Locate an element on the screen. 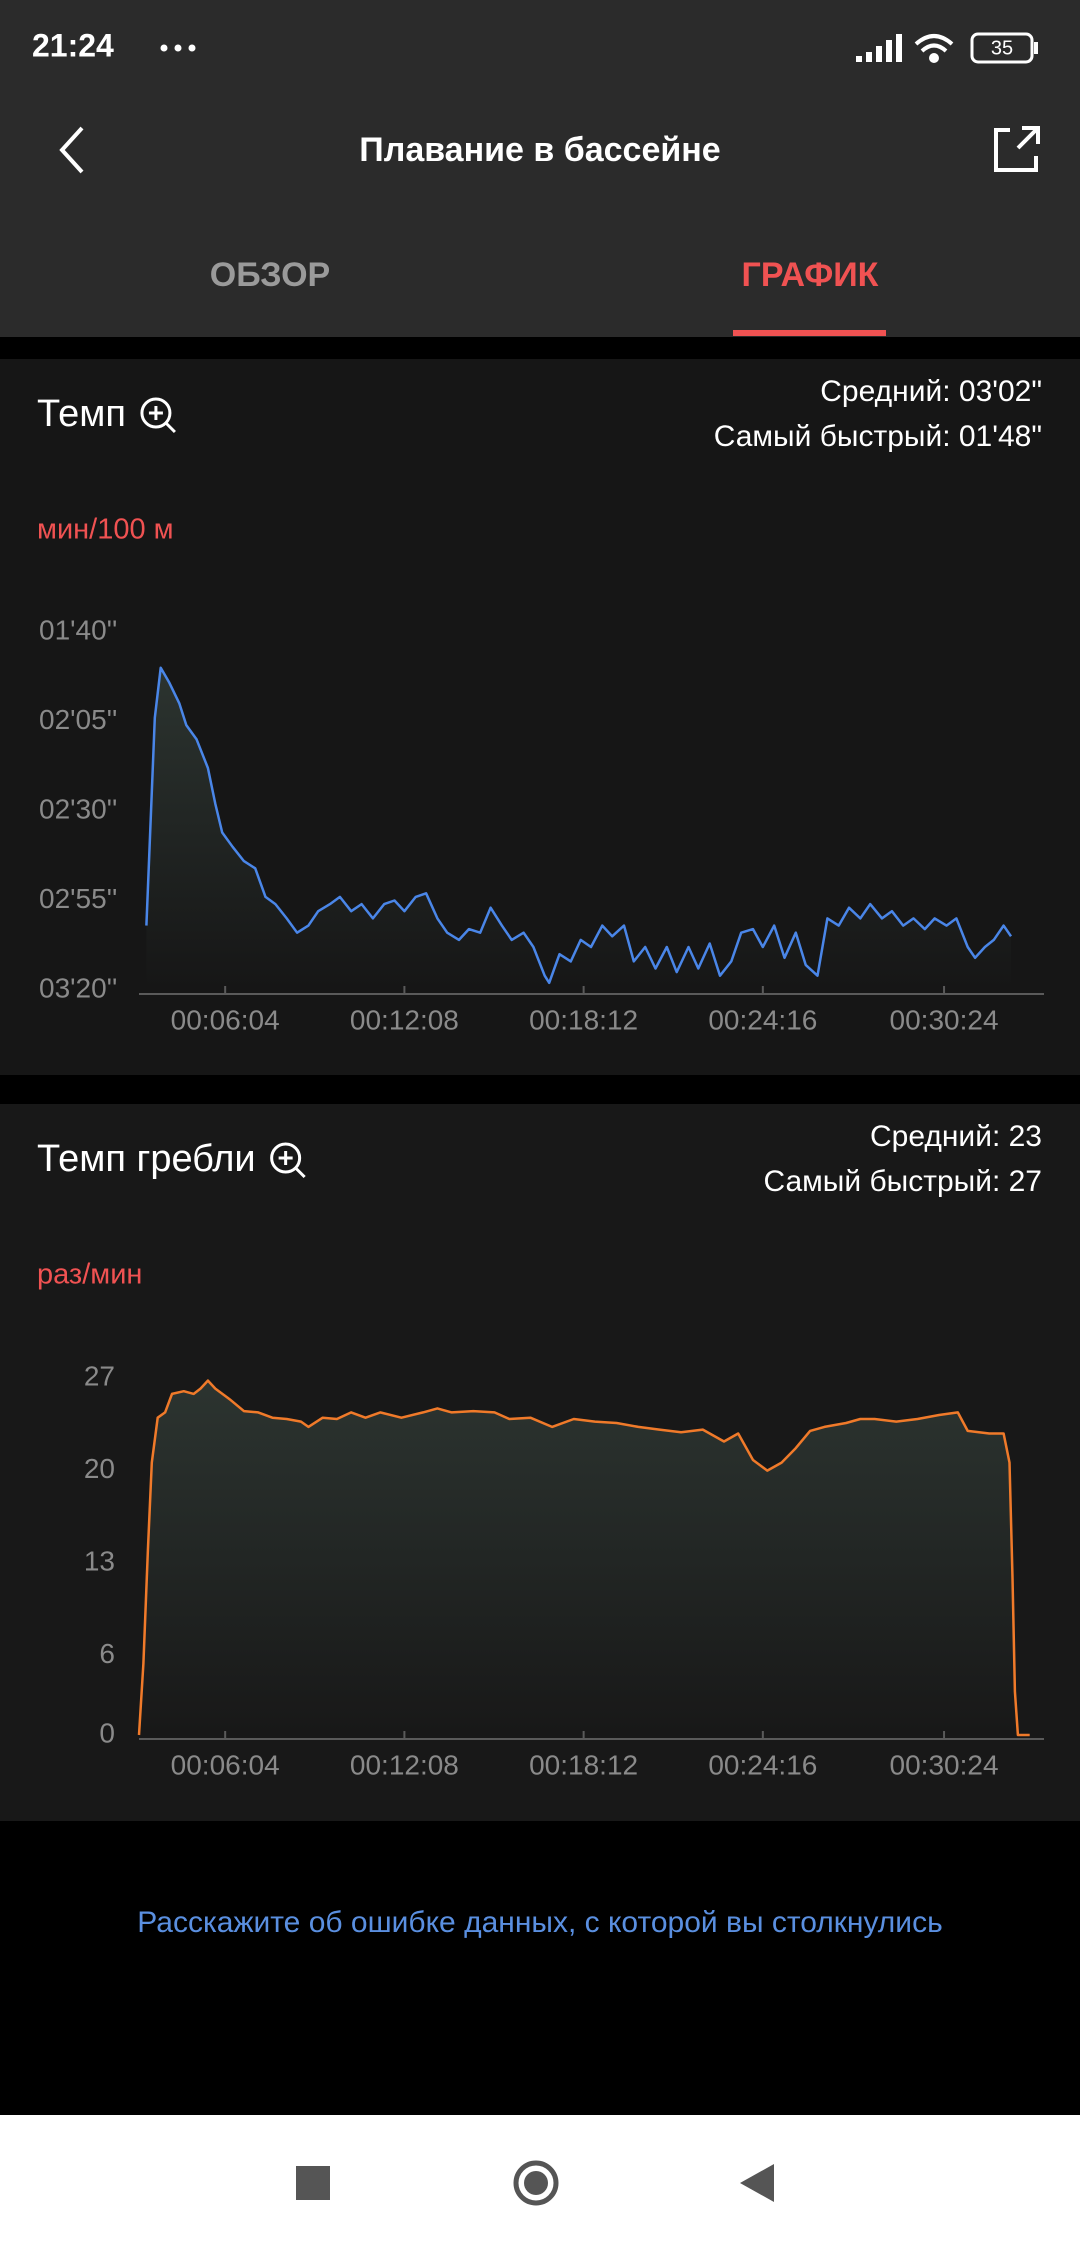 The image size is (1080, 2248). unit-label: мин/100 м is located at coordinates (105, 530).